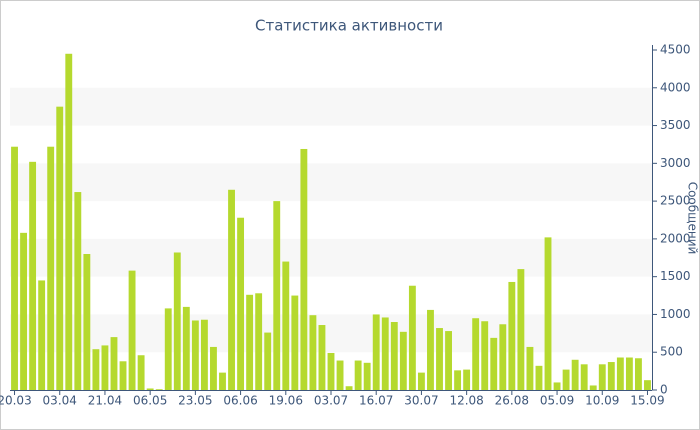 The image size is (700, 430). Describe the element at coordinates (557, 401) in the screenshot. I see `x-tick-label: 05.09` at that location.